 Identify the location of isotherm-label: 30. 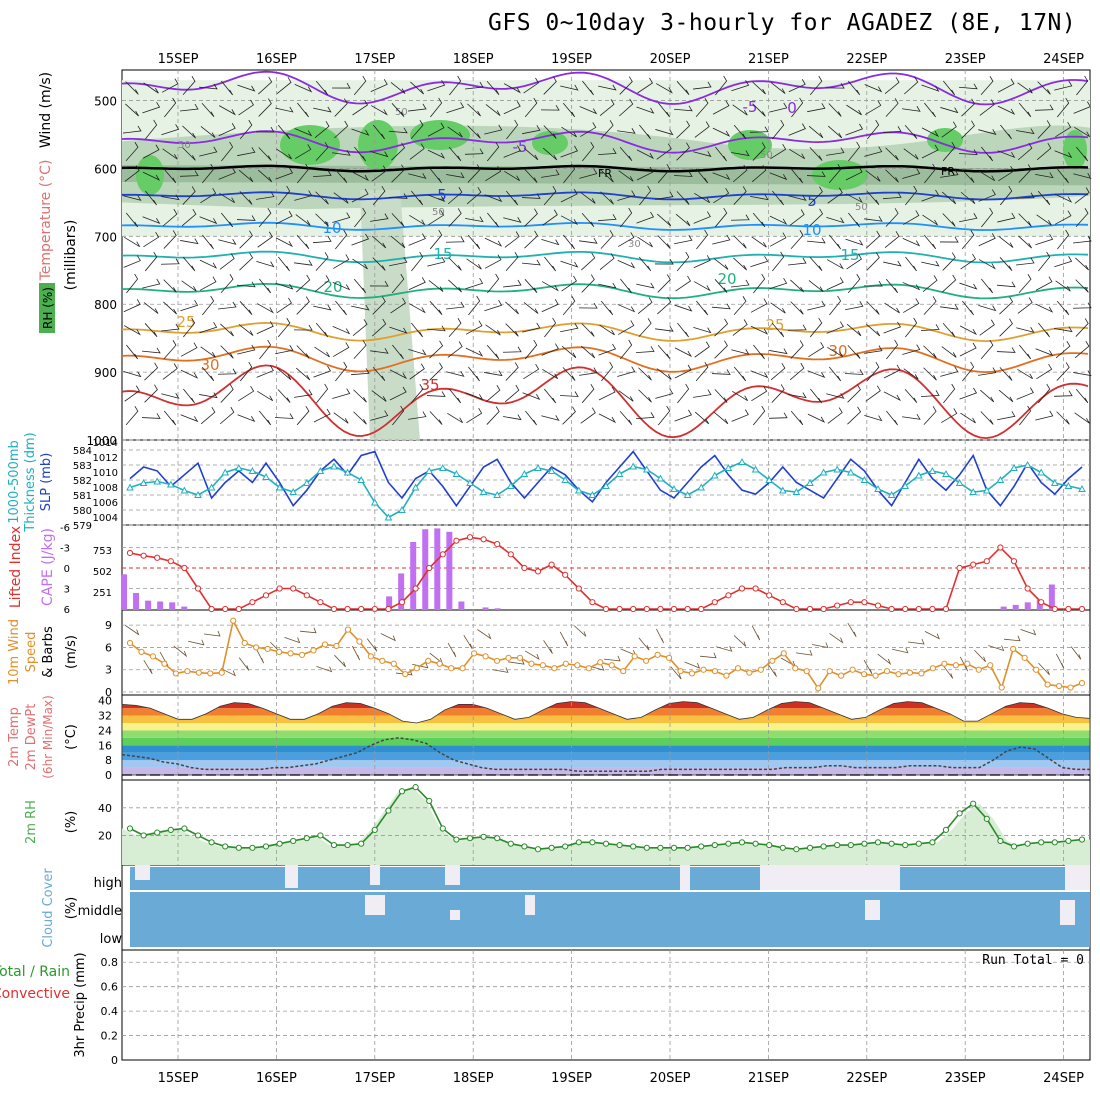
(837, 351).